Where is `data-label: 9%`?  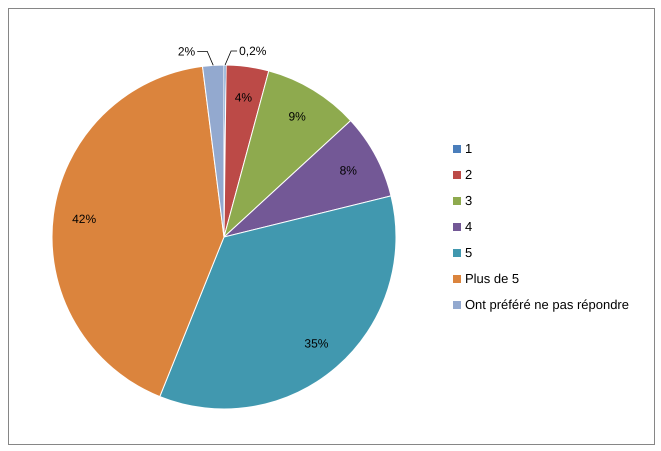
data-label: 9% is located at coordinates (297, 116).